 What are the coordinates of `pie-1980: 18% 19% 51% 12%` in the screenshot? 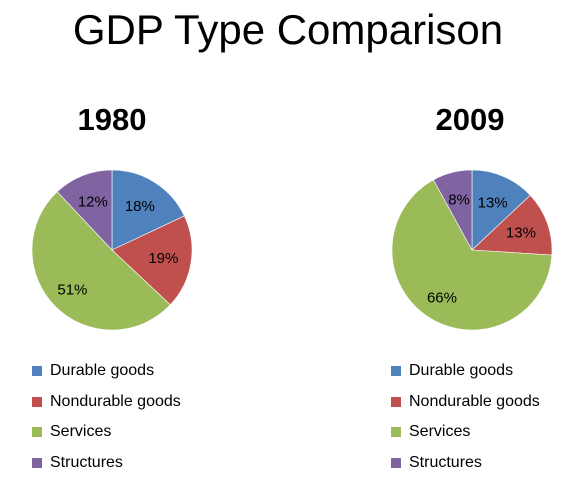 It's located at (112, 250).